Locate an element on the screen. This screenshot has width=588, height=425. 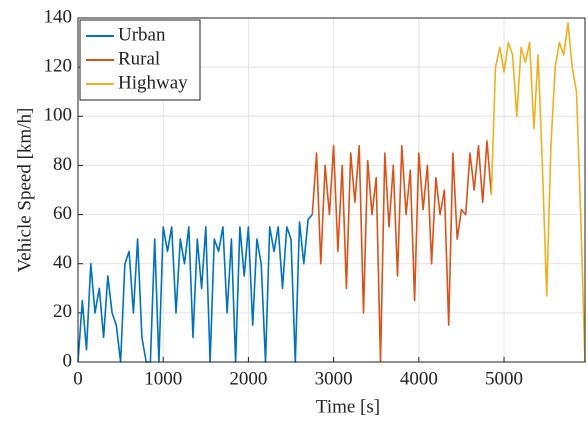
x-tick-label: 4000 is located at coordinates (419, 378).